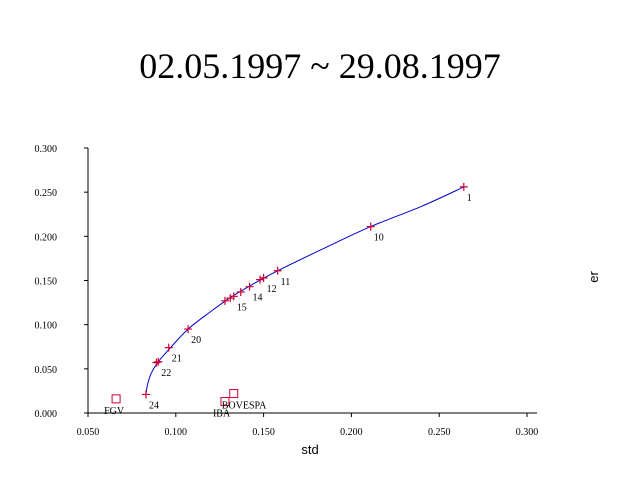 The width and height of the screenshot is (640, 480). What do you see at coordinates (272, 289) in the screenshot?
I see `portfolio-label: 12` at bounding box center [272, 289].